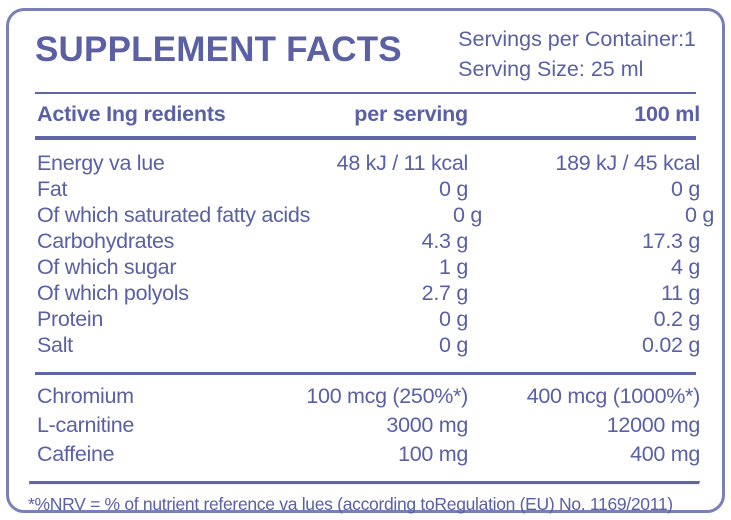  I want to click on nutrient-per-serving: 2.7 g, so click(445, 293).